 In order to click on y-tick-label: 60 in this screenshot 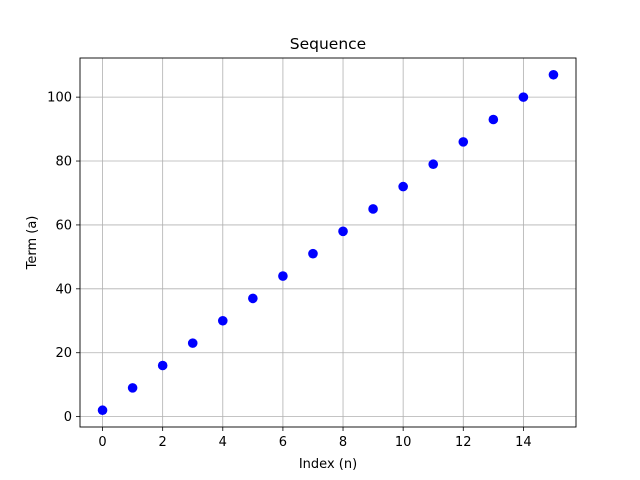, I will do `click(63, 225)`.